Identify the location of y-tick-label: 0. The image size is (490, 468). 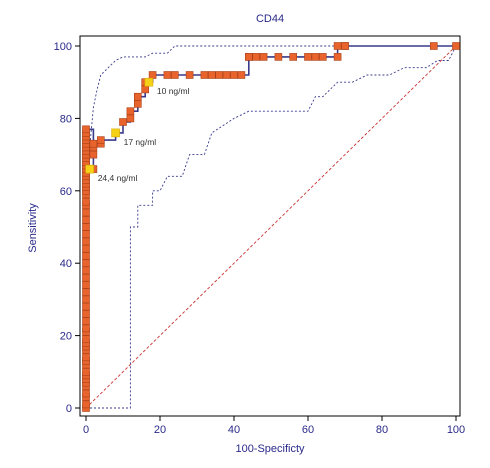
(69, 409).